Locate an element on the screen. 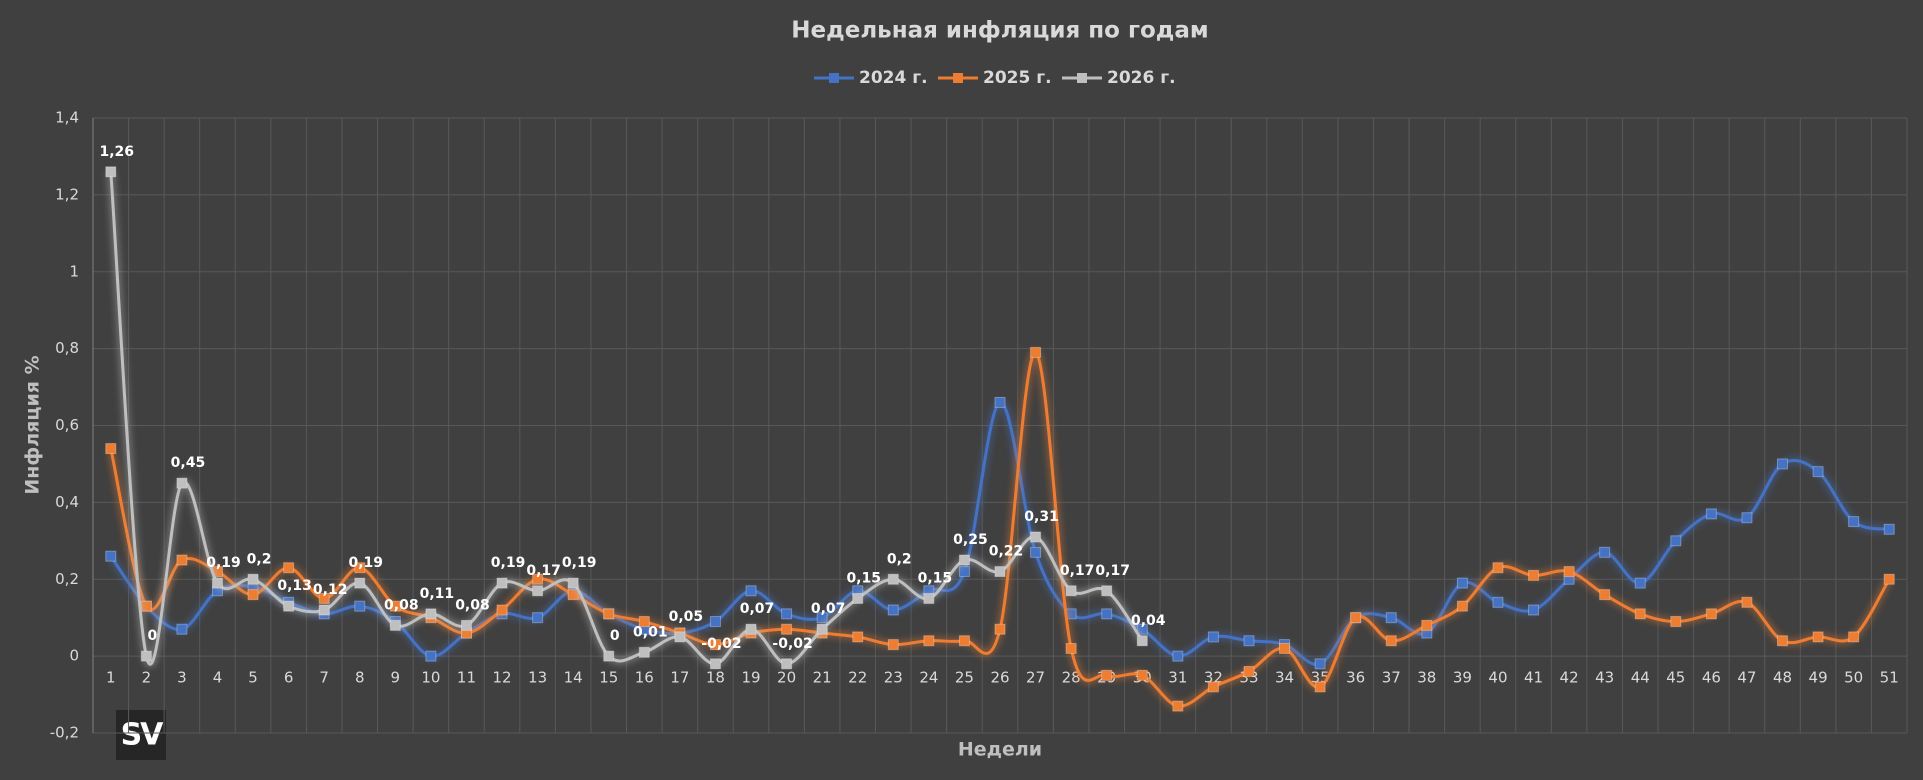 This screenshot has height=780, width=1923. x-tick-label: 22 is located at coordinates (857, 678).